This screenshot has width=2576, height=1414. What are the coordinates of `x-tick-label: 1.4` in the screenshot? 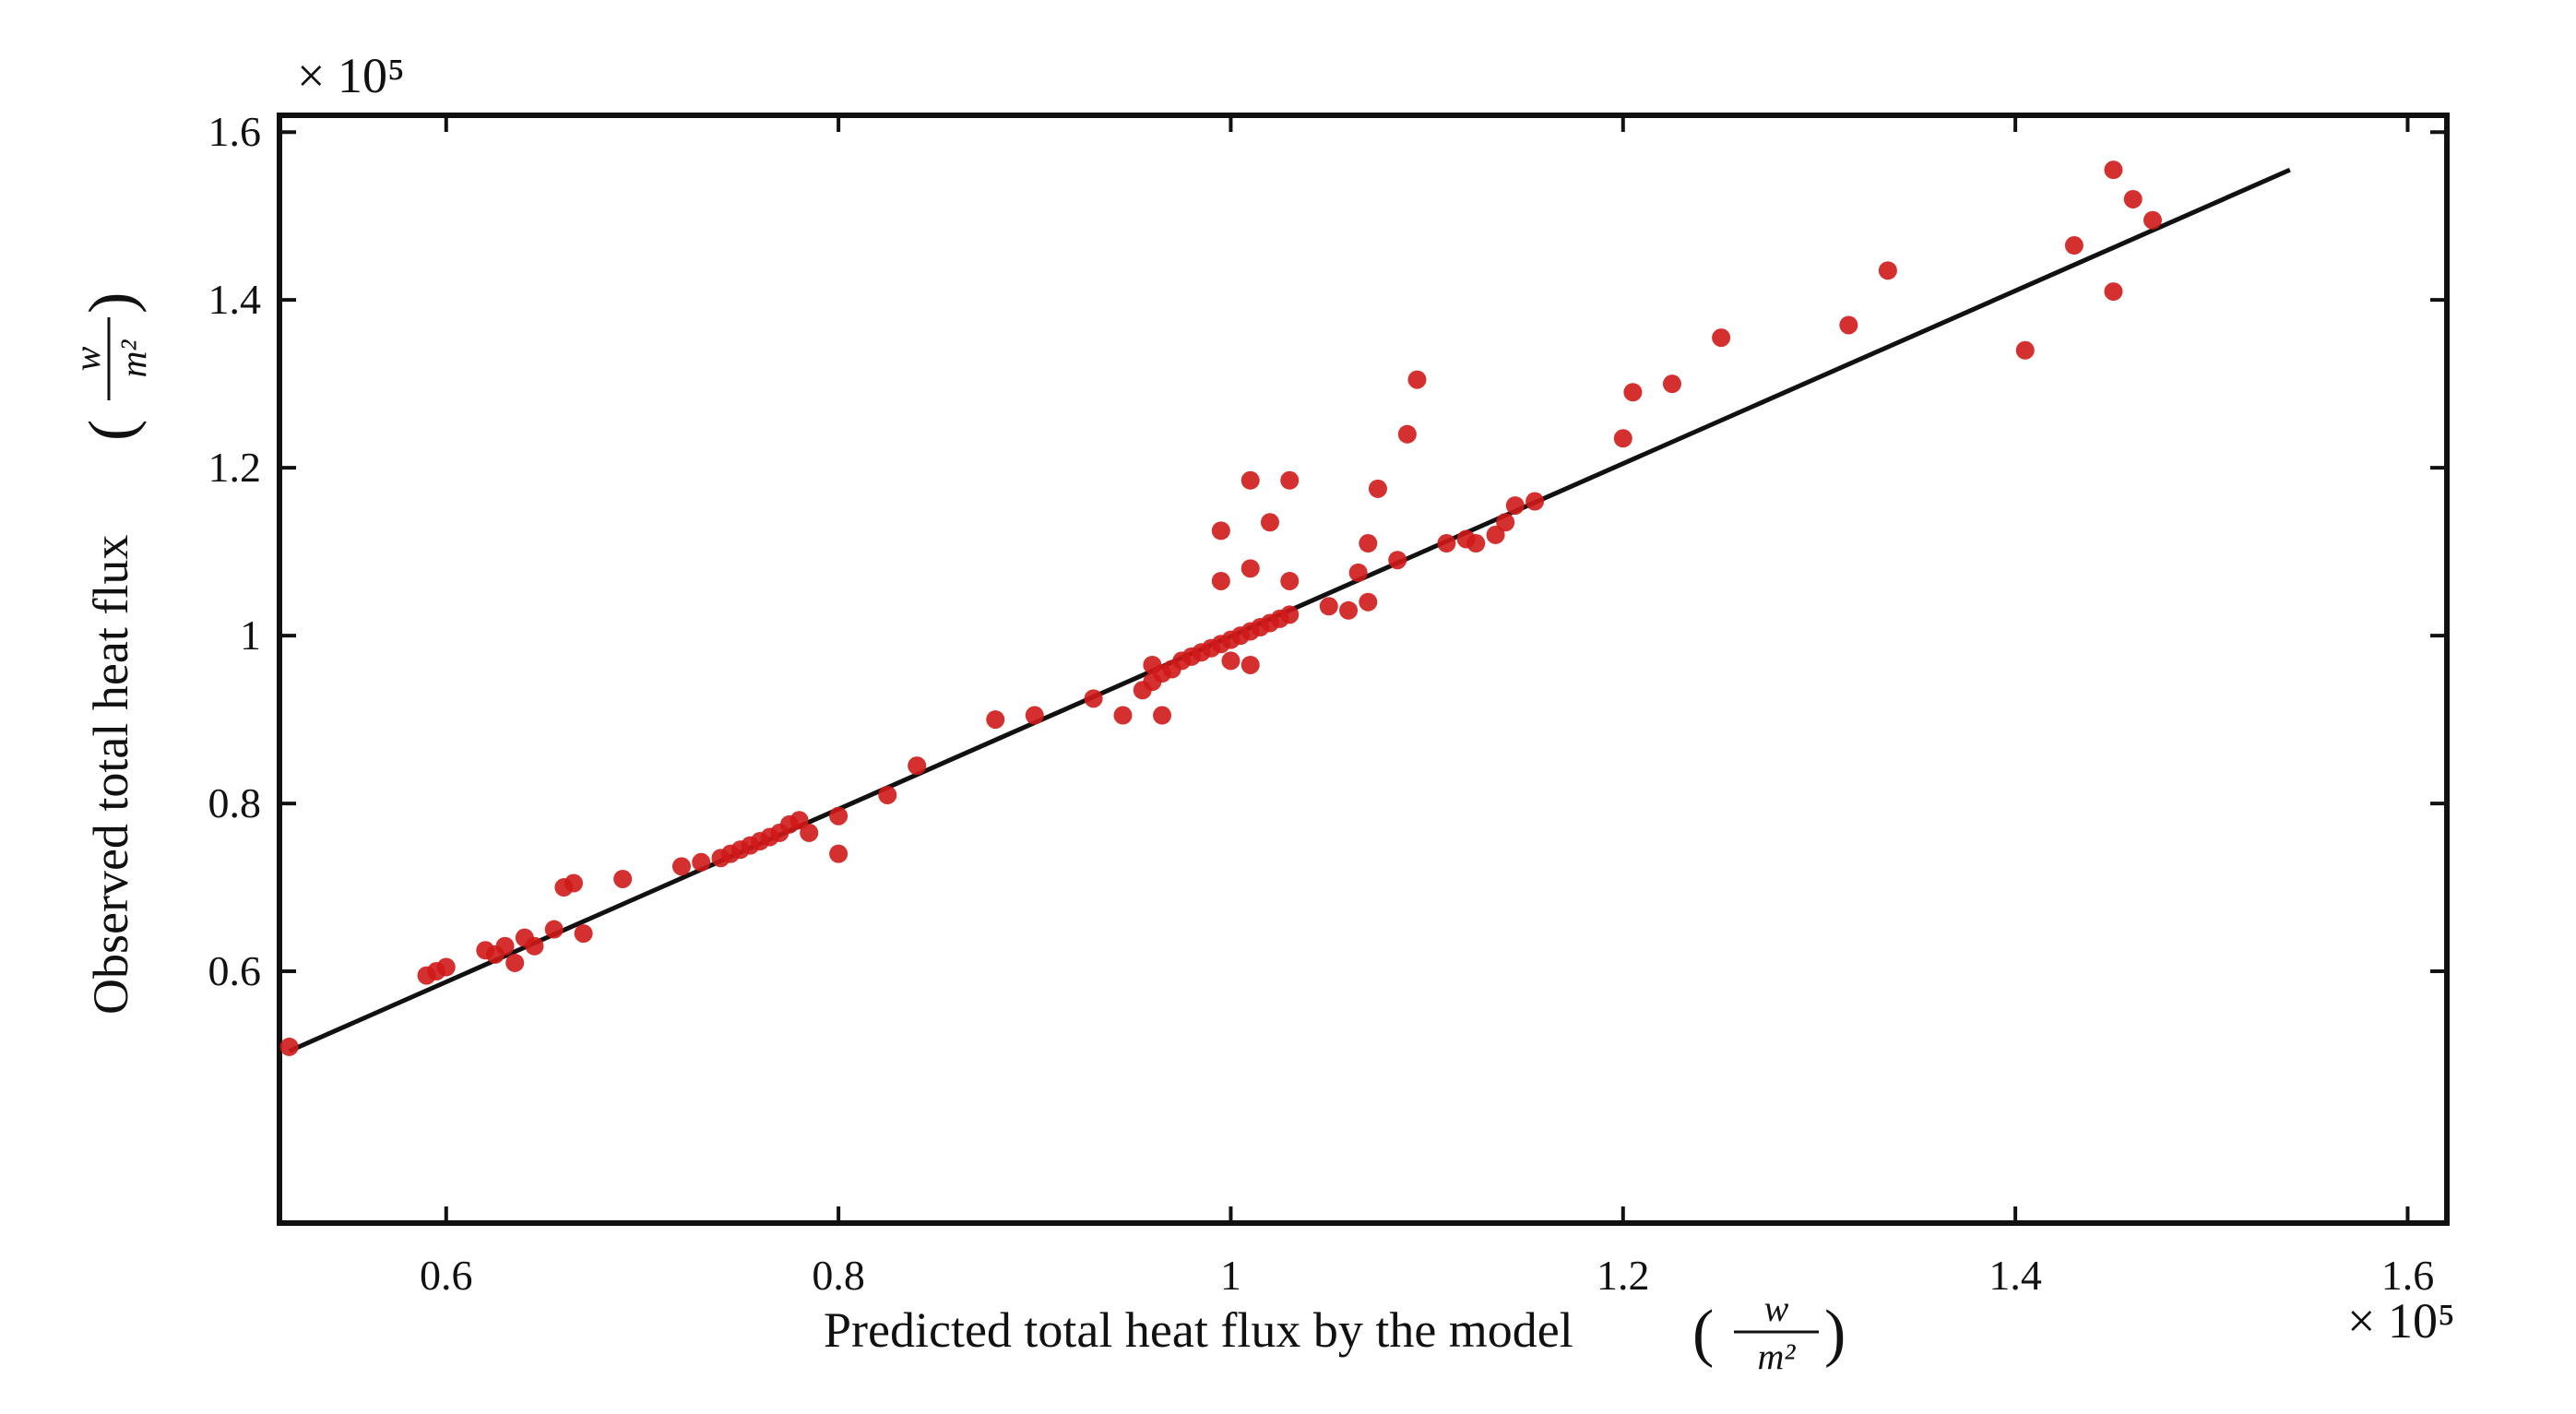 It's located at (2015, 1275).